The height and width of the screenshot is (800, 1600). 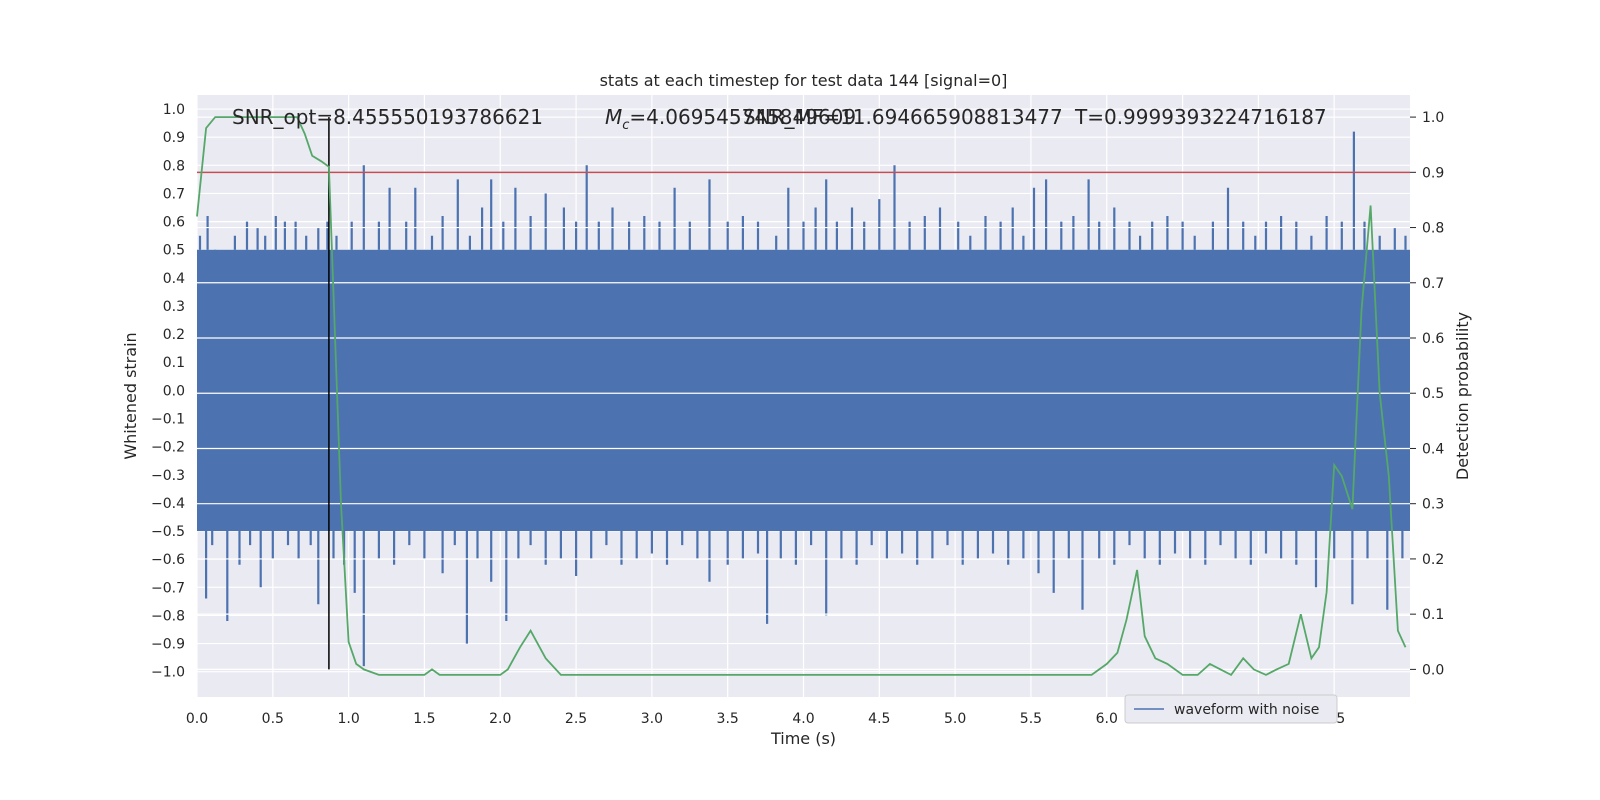 What do you see at coordinates (879, 719) in the screenshot?
I see `x-tick-label: 4.5` at bounding box center [879, 719].